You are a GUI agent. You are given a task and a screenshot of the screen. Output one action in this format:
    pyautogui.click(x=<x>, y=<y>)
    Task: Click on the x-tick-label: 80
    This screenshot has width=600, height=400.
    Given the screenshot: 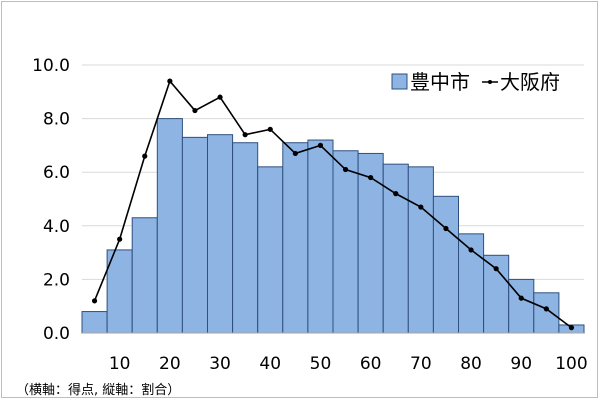 What is the action you would take?
    pyautogui.click(x=471, y=364)
    